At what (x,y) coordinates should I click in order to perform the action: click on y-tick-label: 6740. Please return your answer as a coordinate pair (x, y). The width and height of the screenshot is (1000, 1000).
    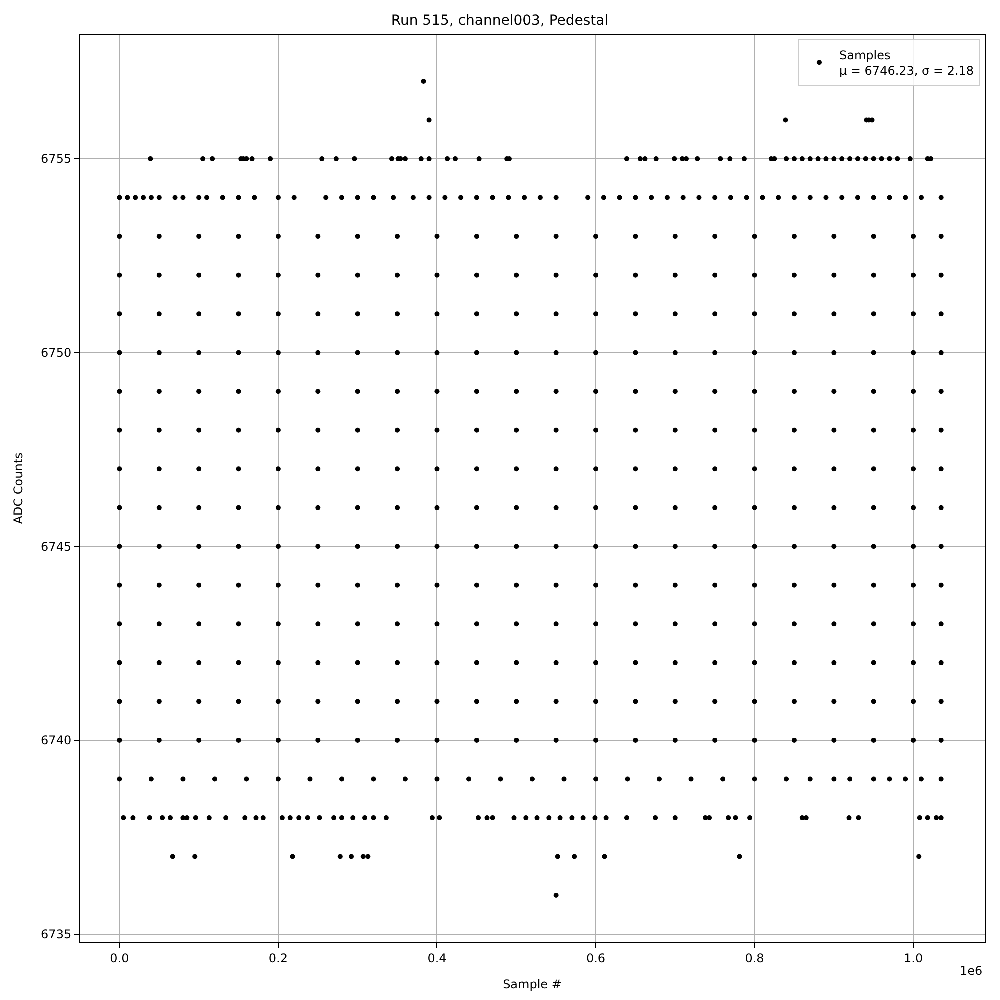
    Looking at the image, I should click on (56, 741).